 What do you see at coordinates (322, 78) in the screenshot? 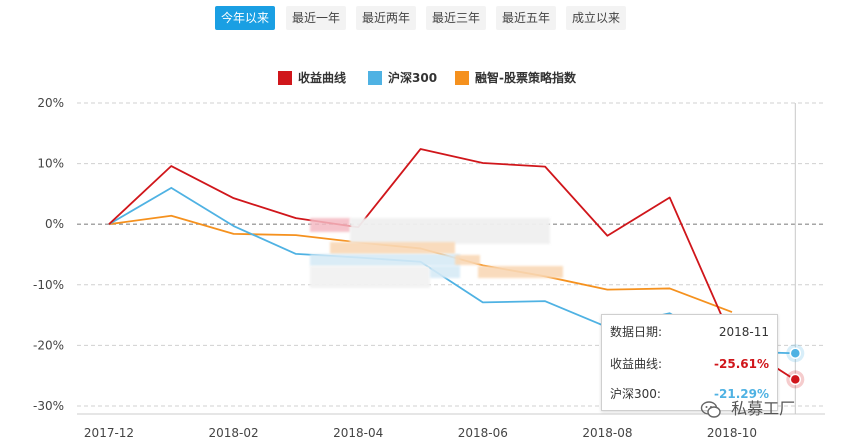
I see `legend-label-return-curve: 收益曲线` at bounding box center [322, 78].